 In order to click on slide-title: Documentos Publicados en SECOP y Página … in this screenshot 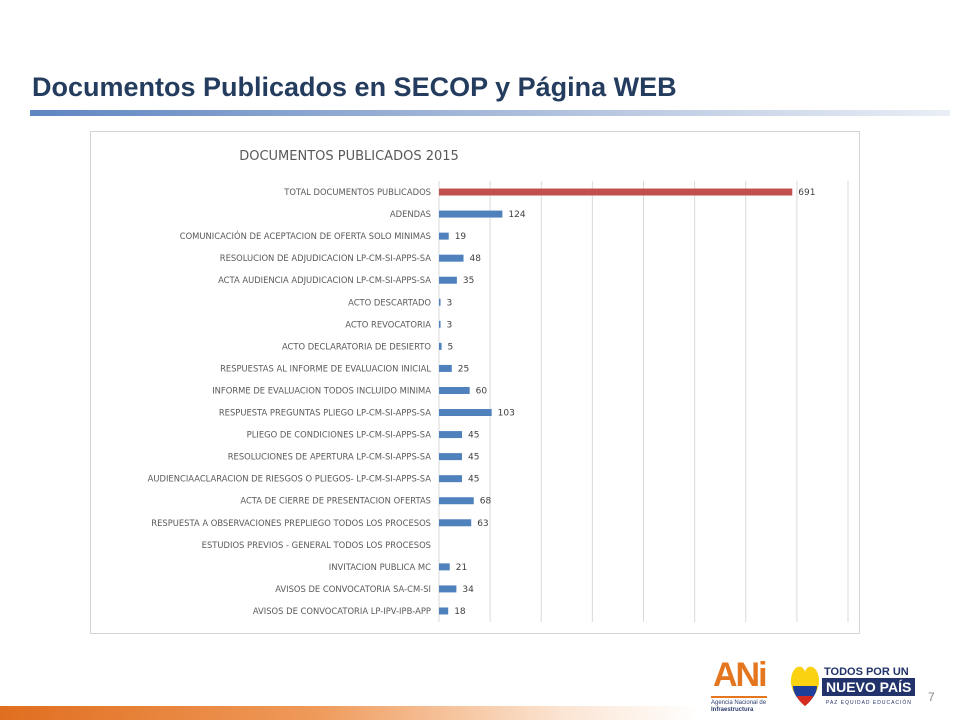, I will do `click(354, 87)`.